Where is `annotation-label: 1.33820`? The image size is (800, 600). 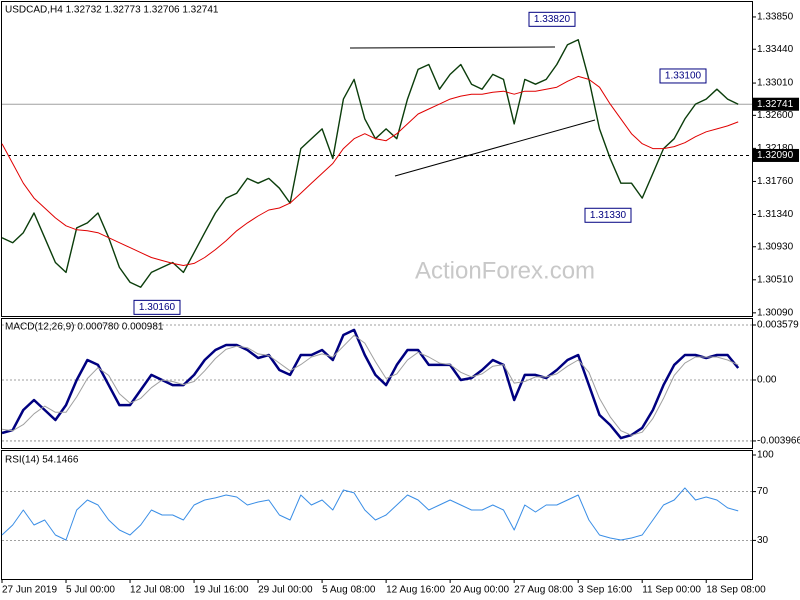 annotation-label: 1.33820 is located at coordinates (552, 19).